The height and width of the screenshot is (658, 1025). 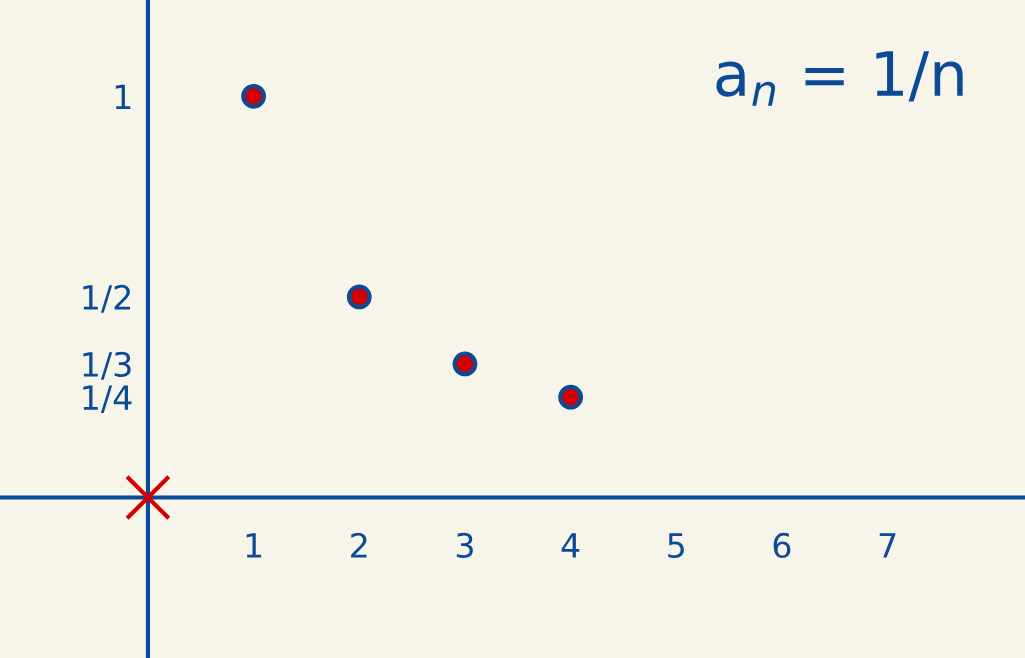 I want to click on y-tick-label: 1/2, so click(x=107, y=298).